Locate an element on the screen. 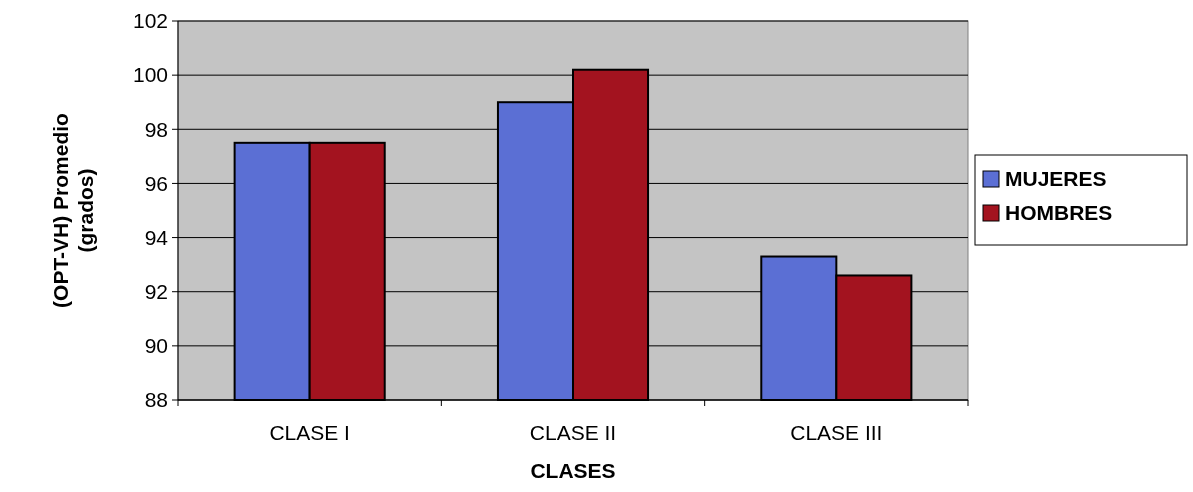 The height and width of the screenshot is (492, 1193). y-tick-label: 92 is located at coordinates (156, 292).